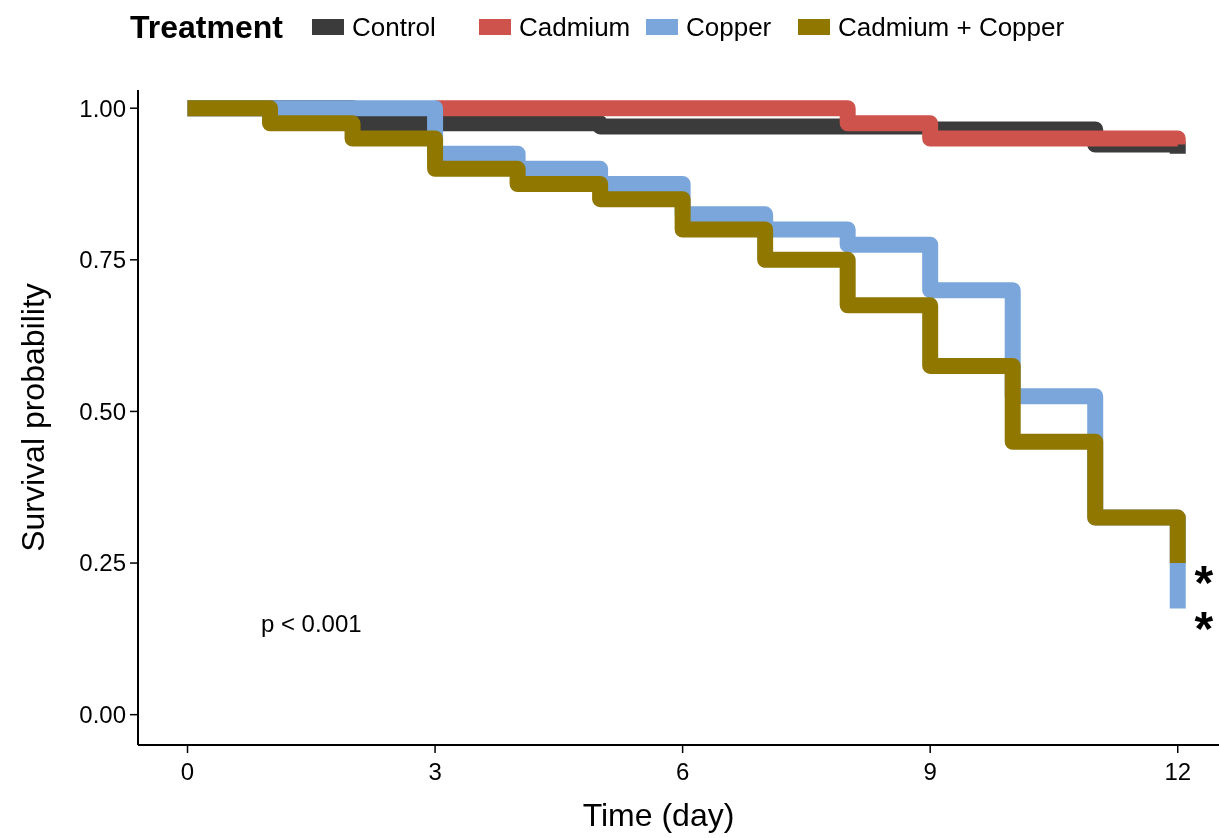 This screenshot has width=1219, height=838. What do you see at coordinates (187, 771) in the screenshot?
I see `x-tick-label: 0` at bounding box center [187, 771].